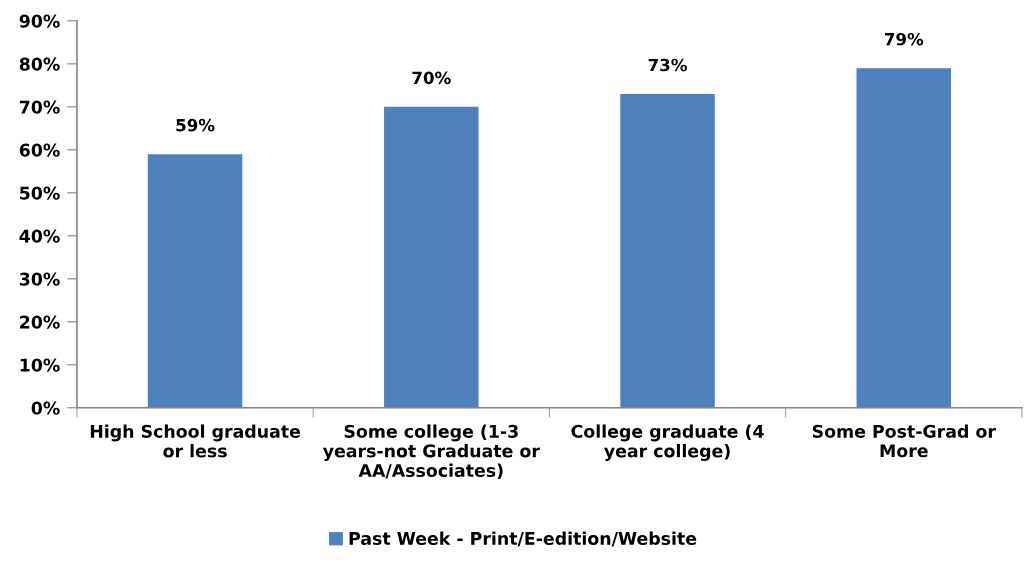  Describe the element at coordinates (39, 107) in the screenshot. I see `y-tick-label: 70%` at that location.